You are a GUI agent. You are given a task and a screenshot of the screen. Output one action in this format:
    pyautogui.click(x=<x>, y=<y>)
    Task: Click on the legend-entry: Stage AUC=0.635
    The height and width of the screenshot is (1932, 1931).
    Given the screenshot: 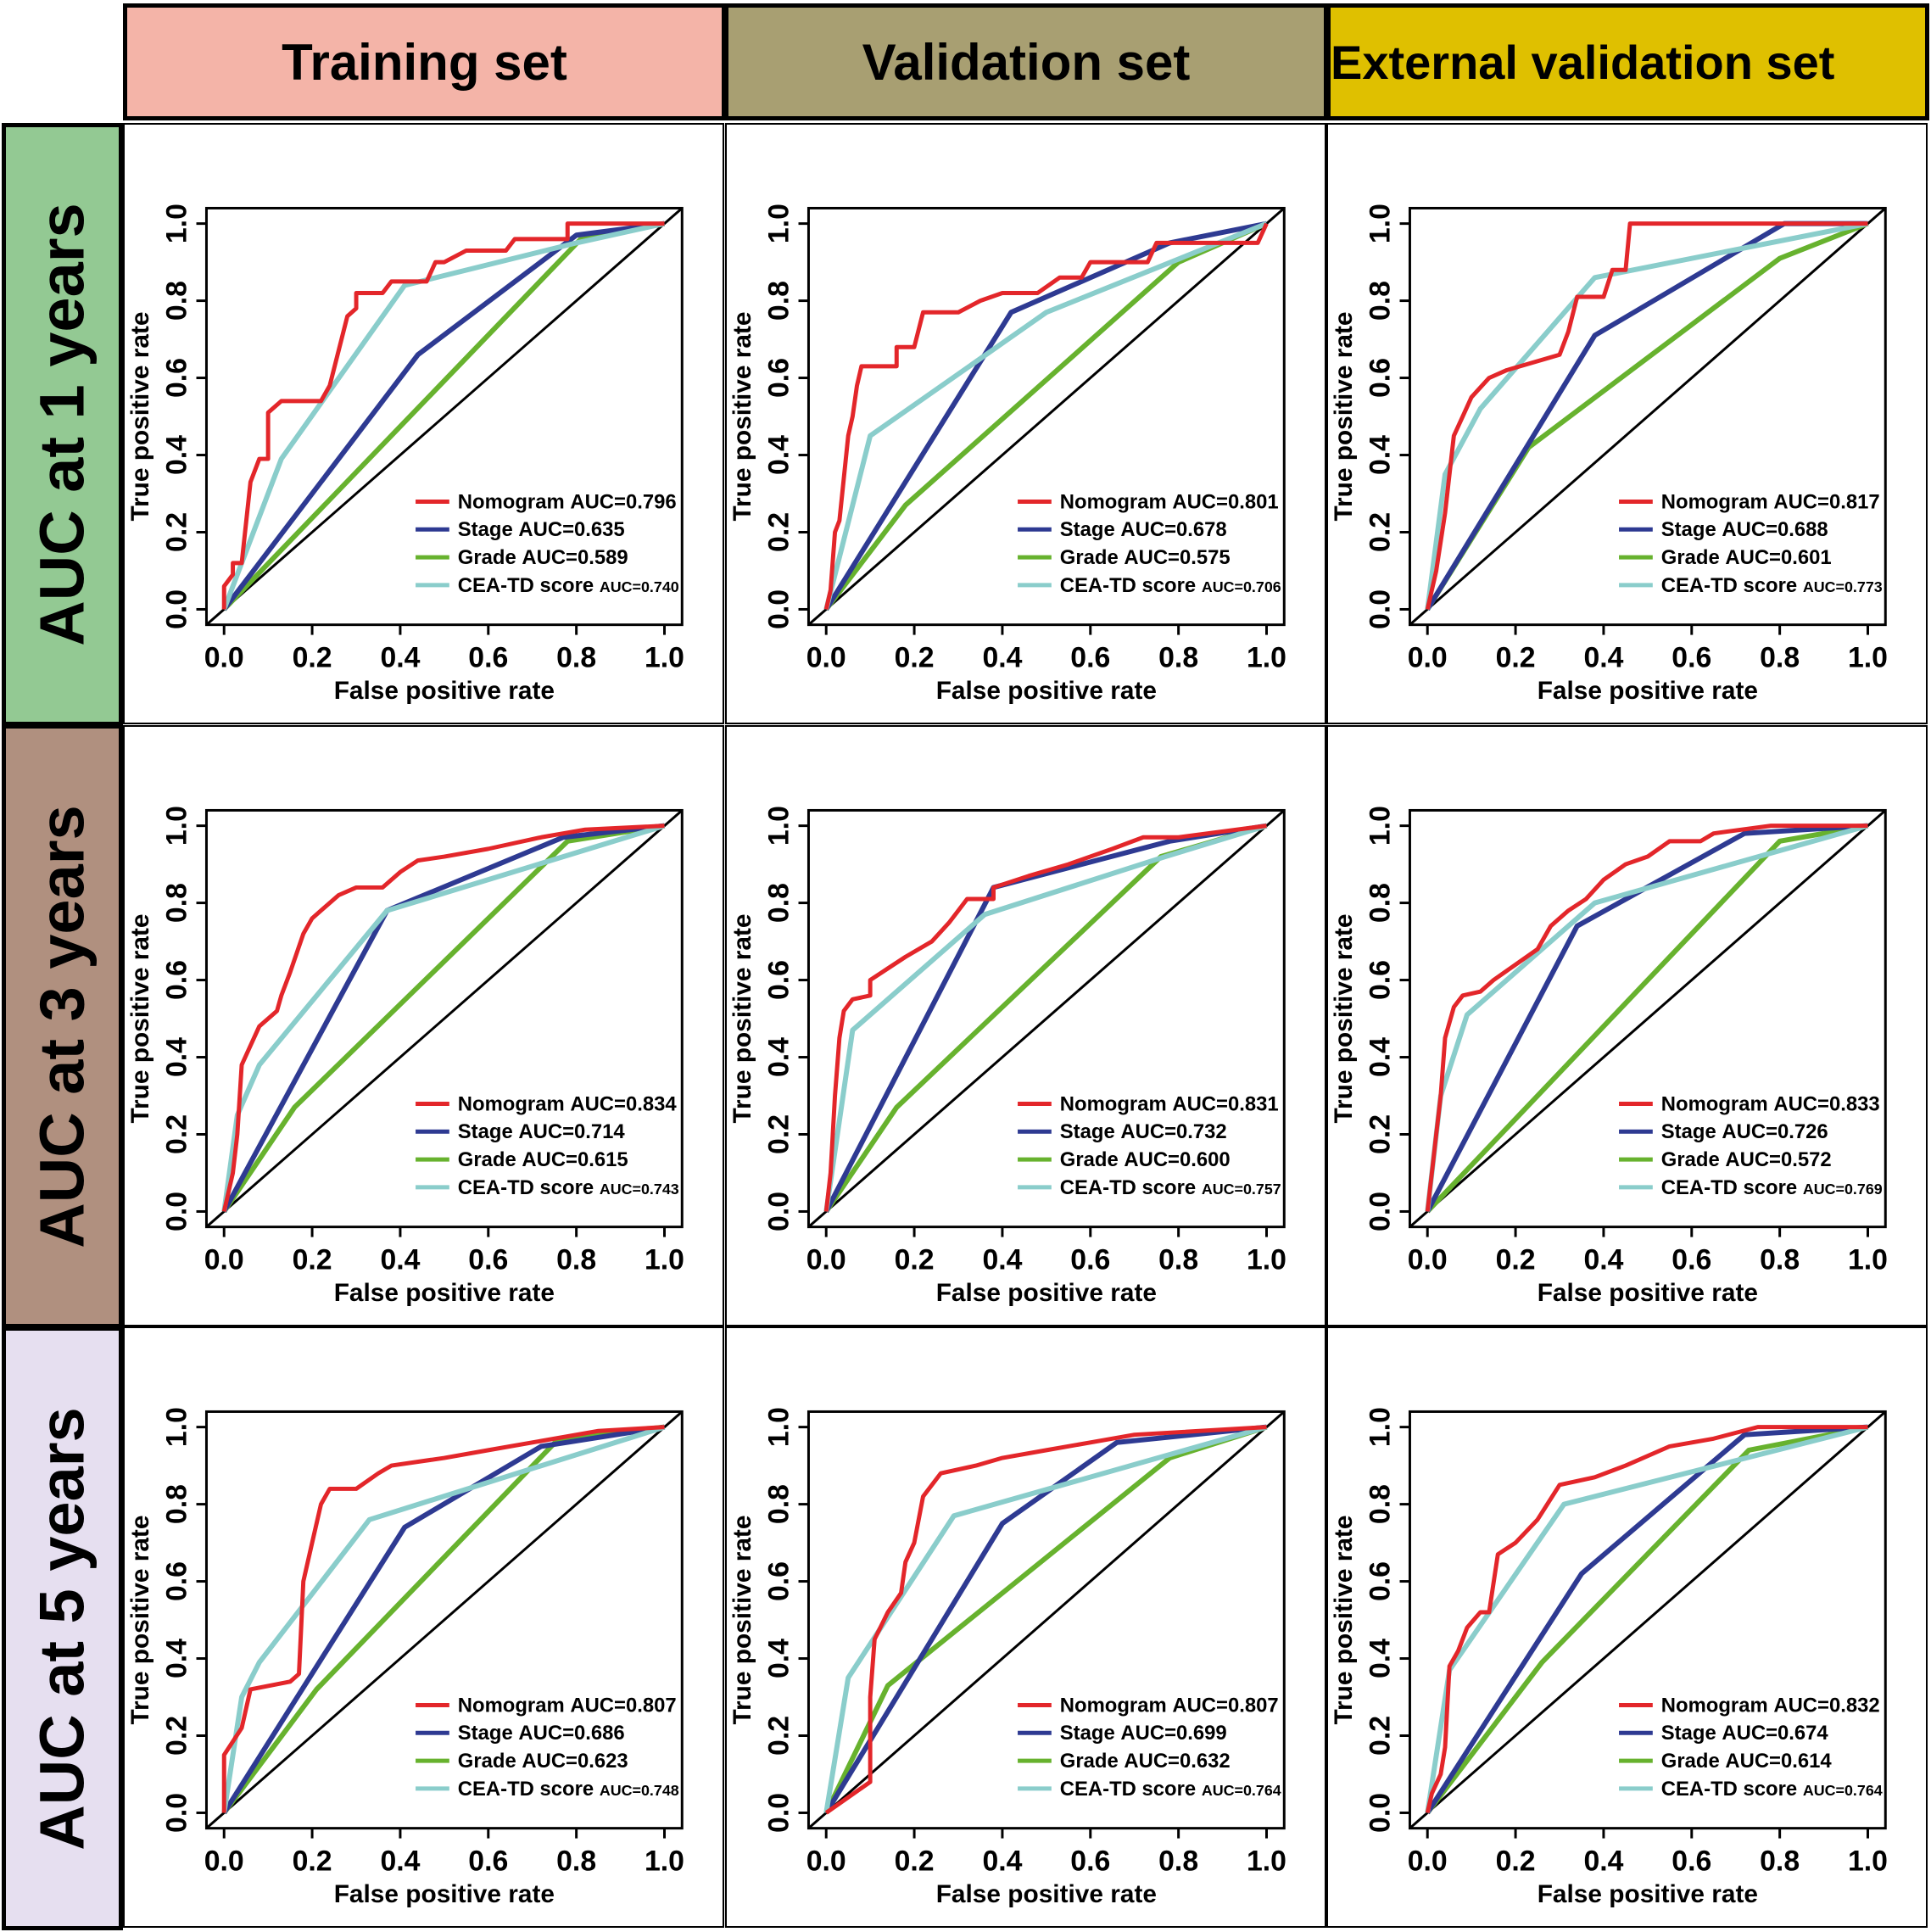 What is the action you would take?
    pyautogui.click(x=541, y=529)
    